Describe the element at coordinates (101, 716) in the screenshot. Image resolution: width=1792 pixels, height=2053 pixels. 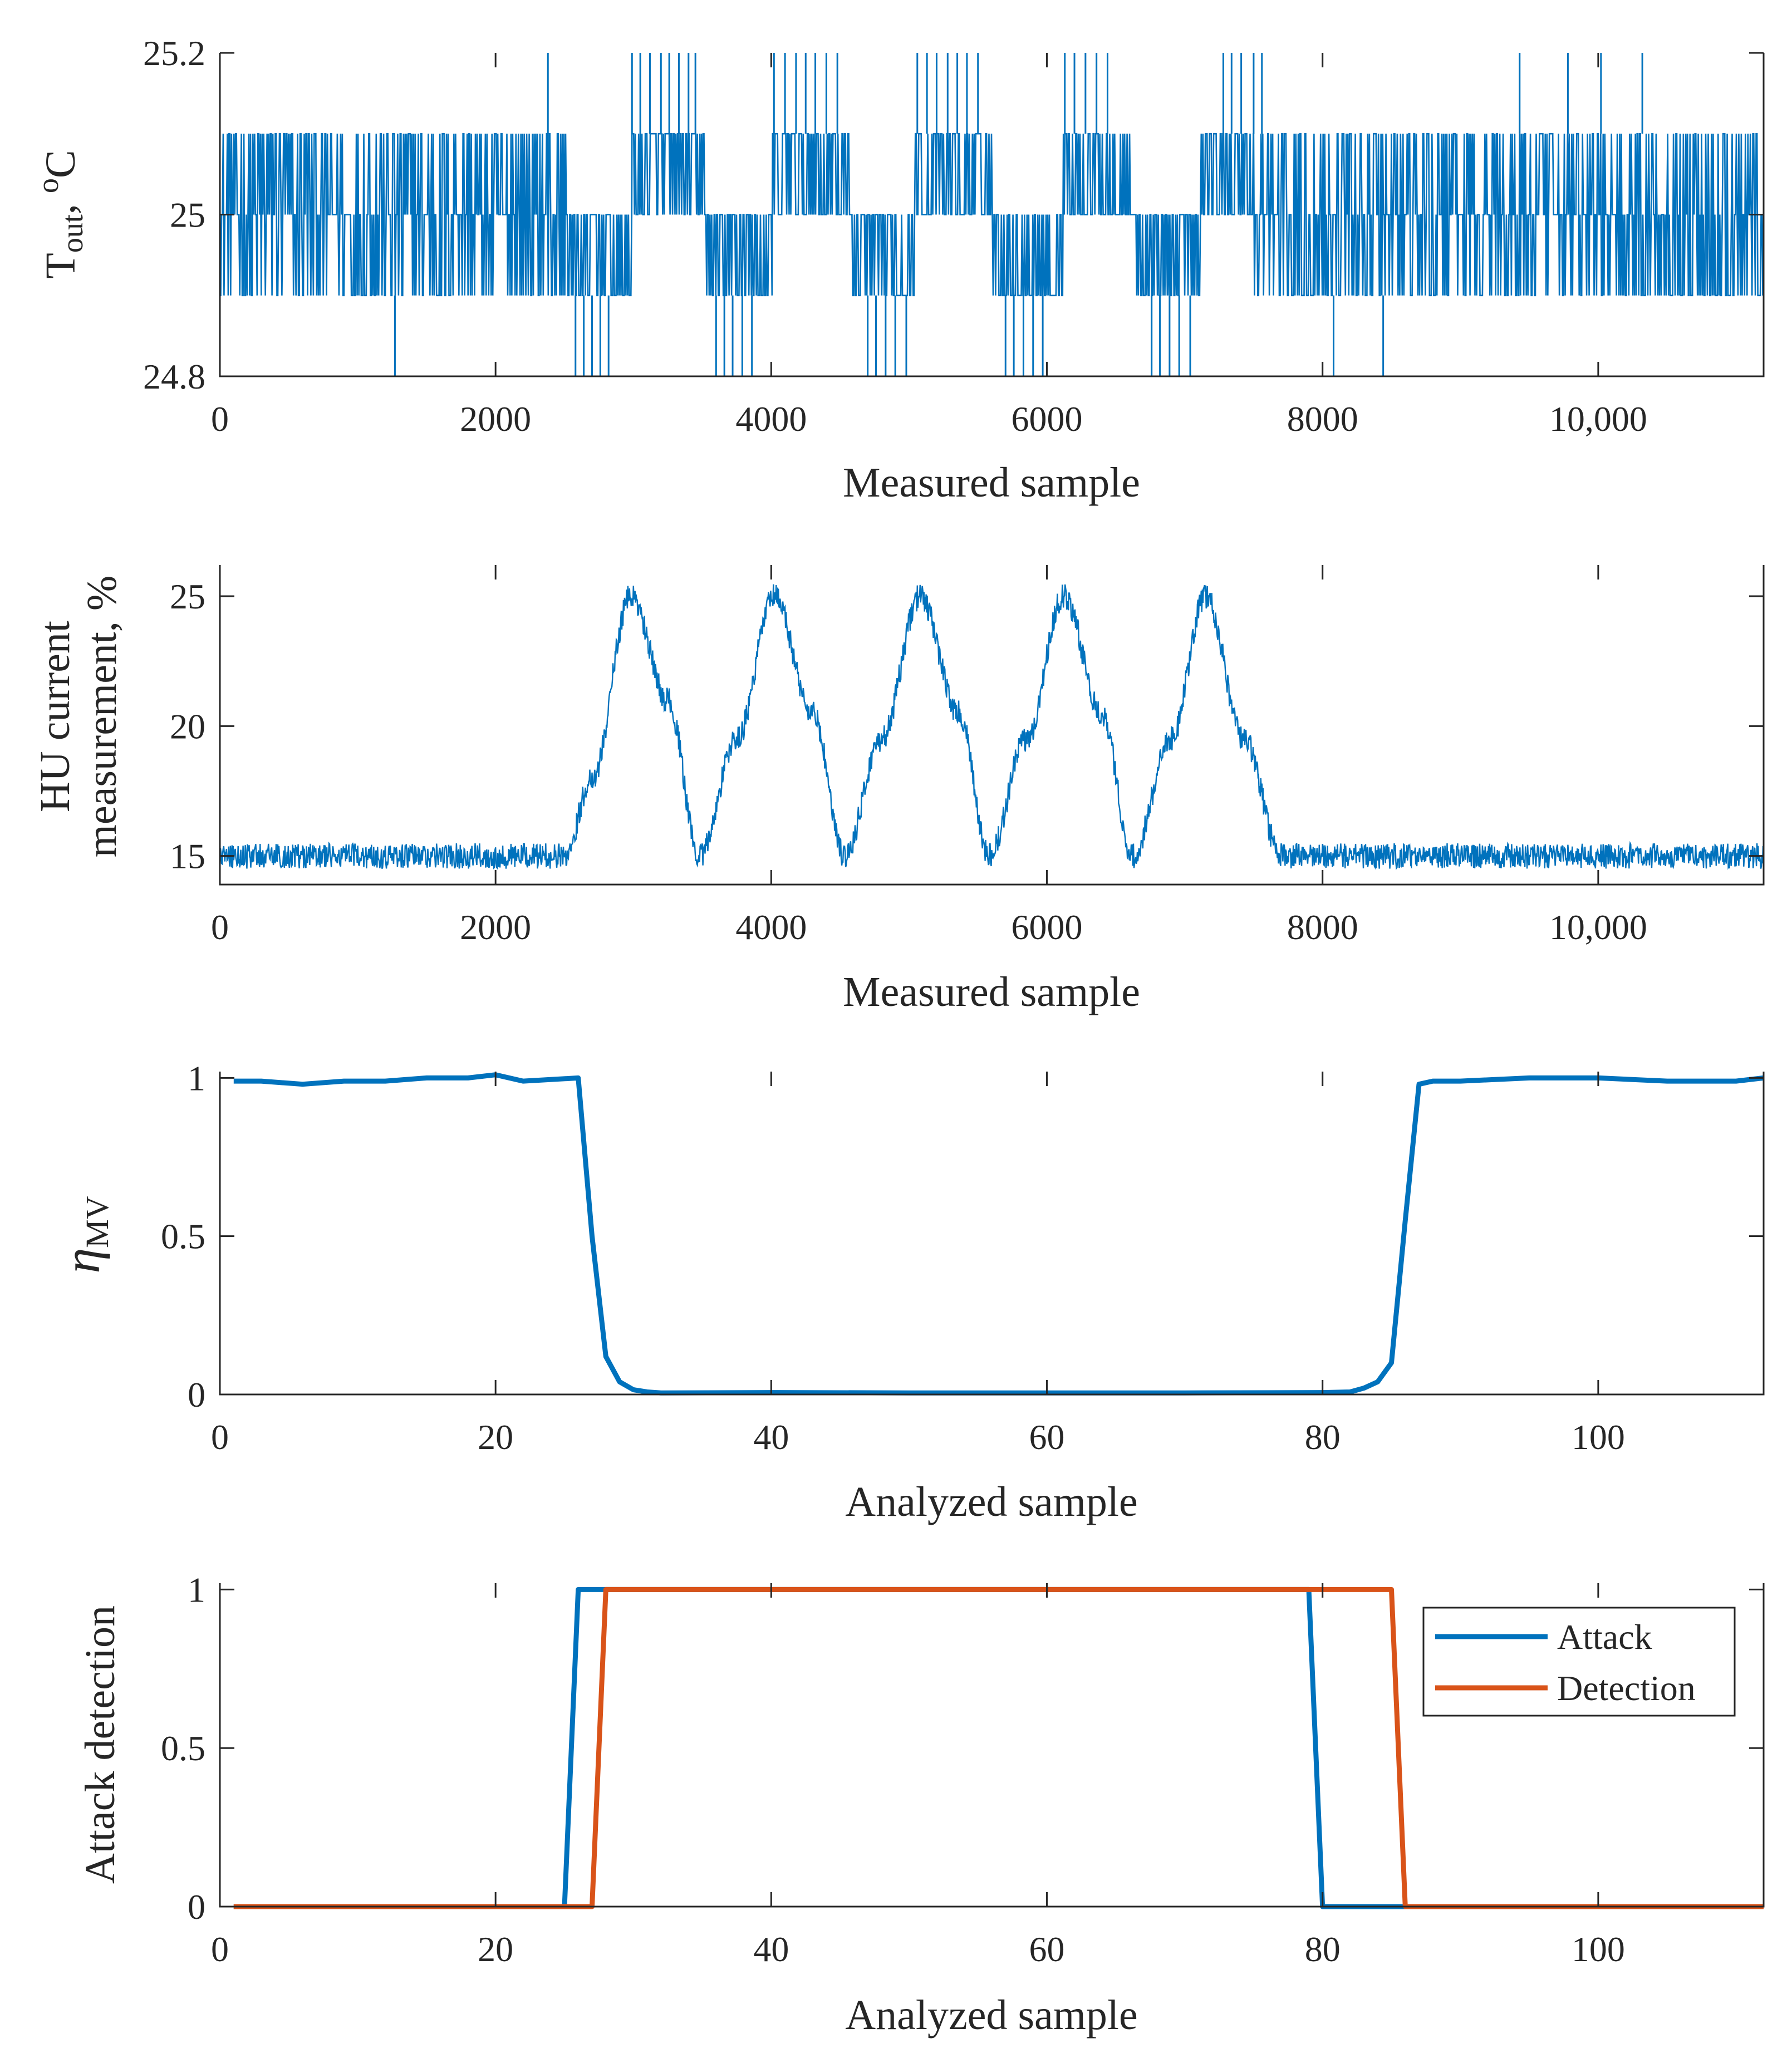
I see `hu-current-ylabel-line2: measurement, %` at that location.